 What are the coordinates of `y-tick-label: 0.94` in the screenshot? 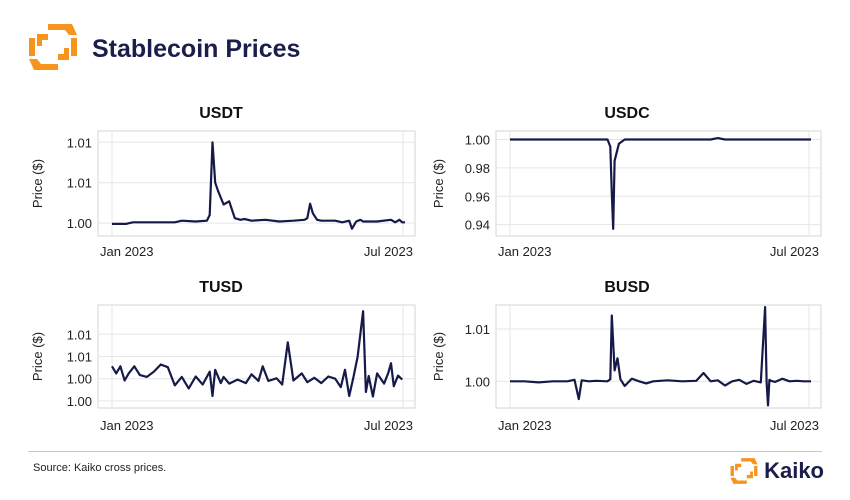 It's located at (477, 225).